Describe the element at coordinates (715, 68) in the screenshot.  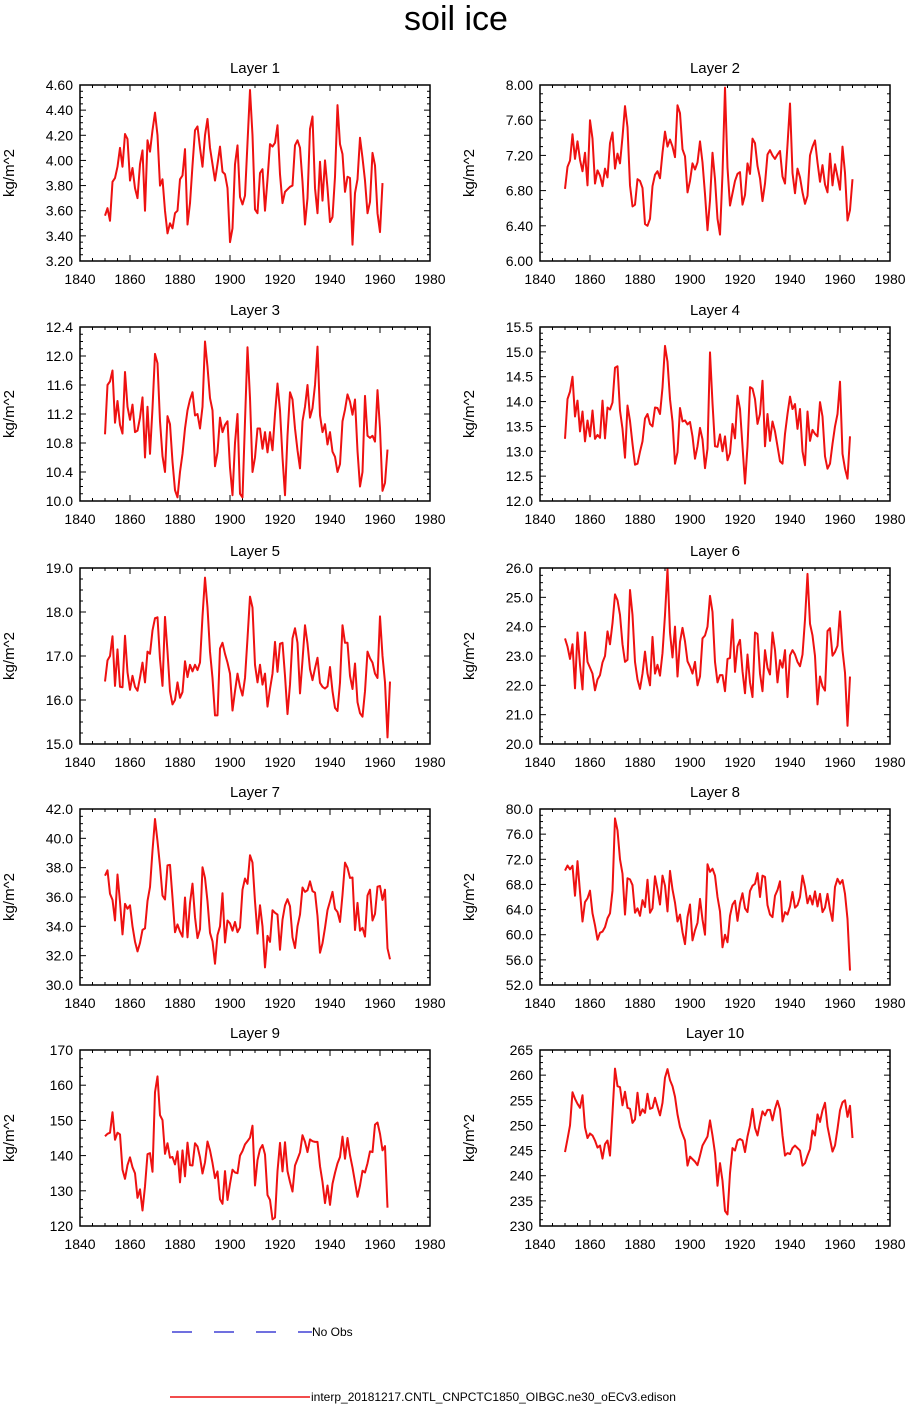
I see `chart-title: Layer 2` at that location.